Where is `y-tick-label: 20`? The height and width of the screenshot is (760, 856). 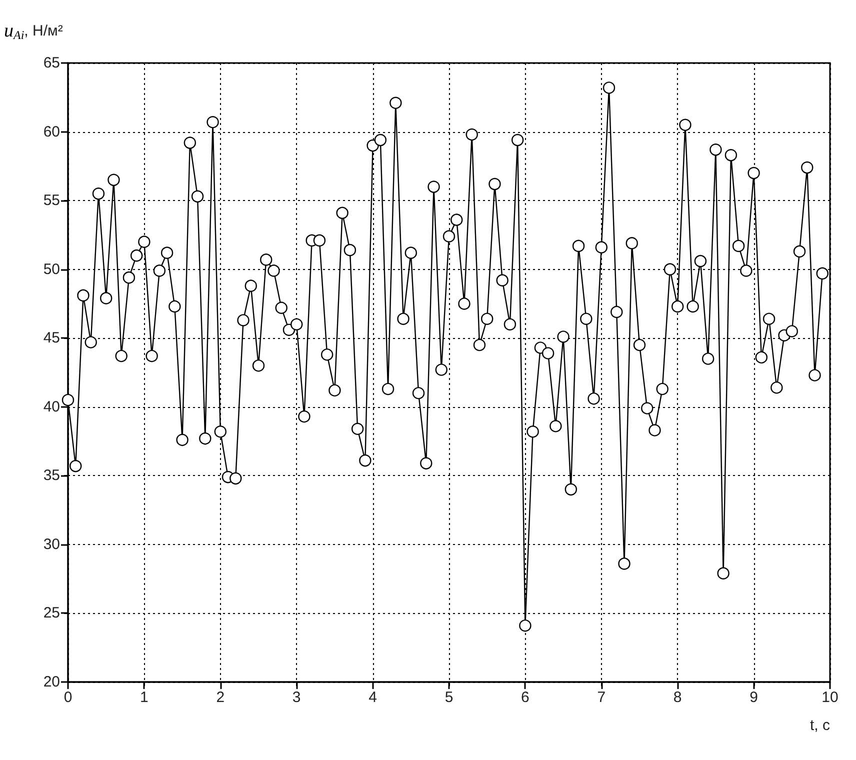 y-tick-label: 20 is located at coordinates (51, 682).